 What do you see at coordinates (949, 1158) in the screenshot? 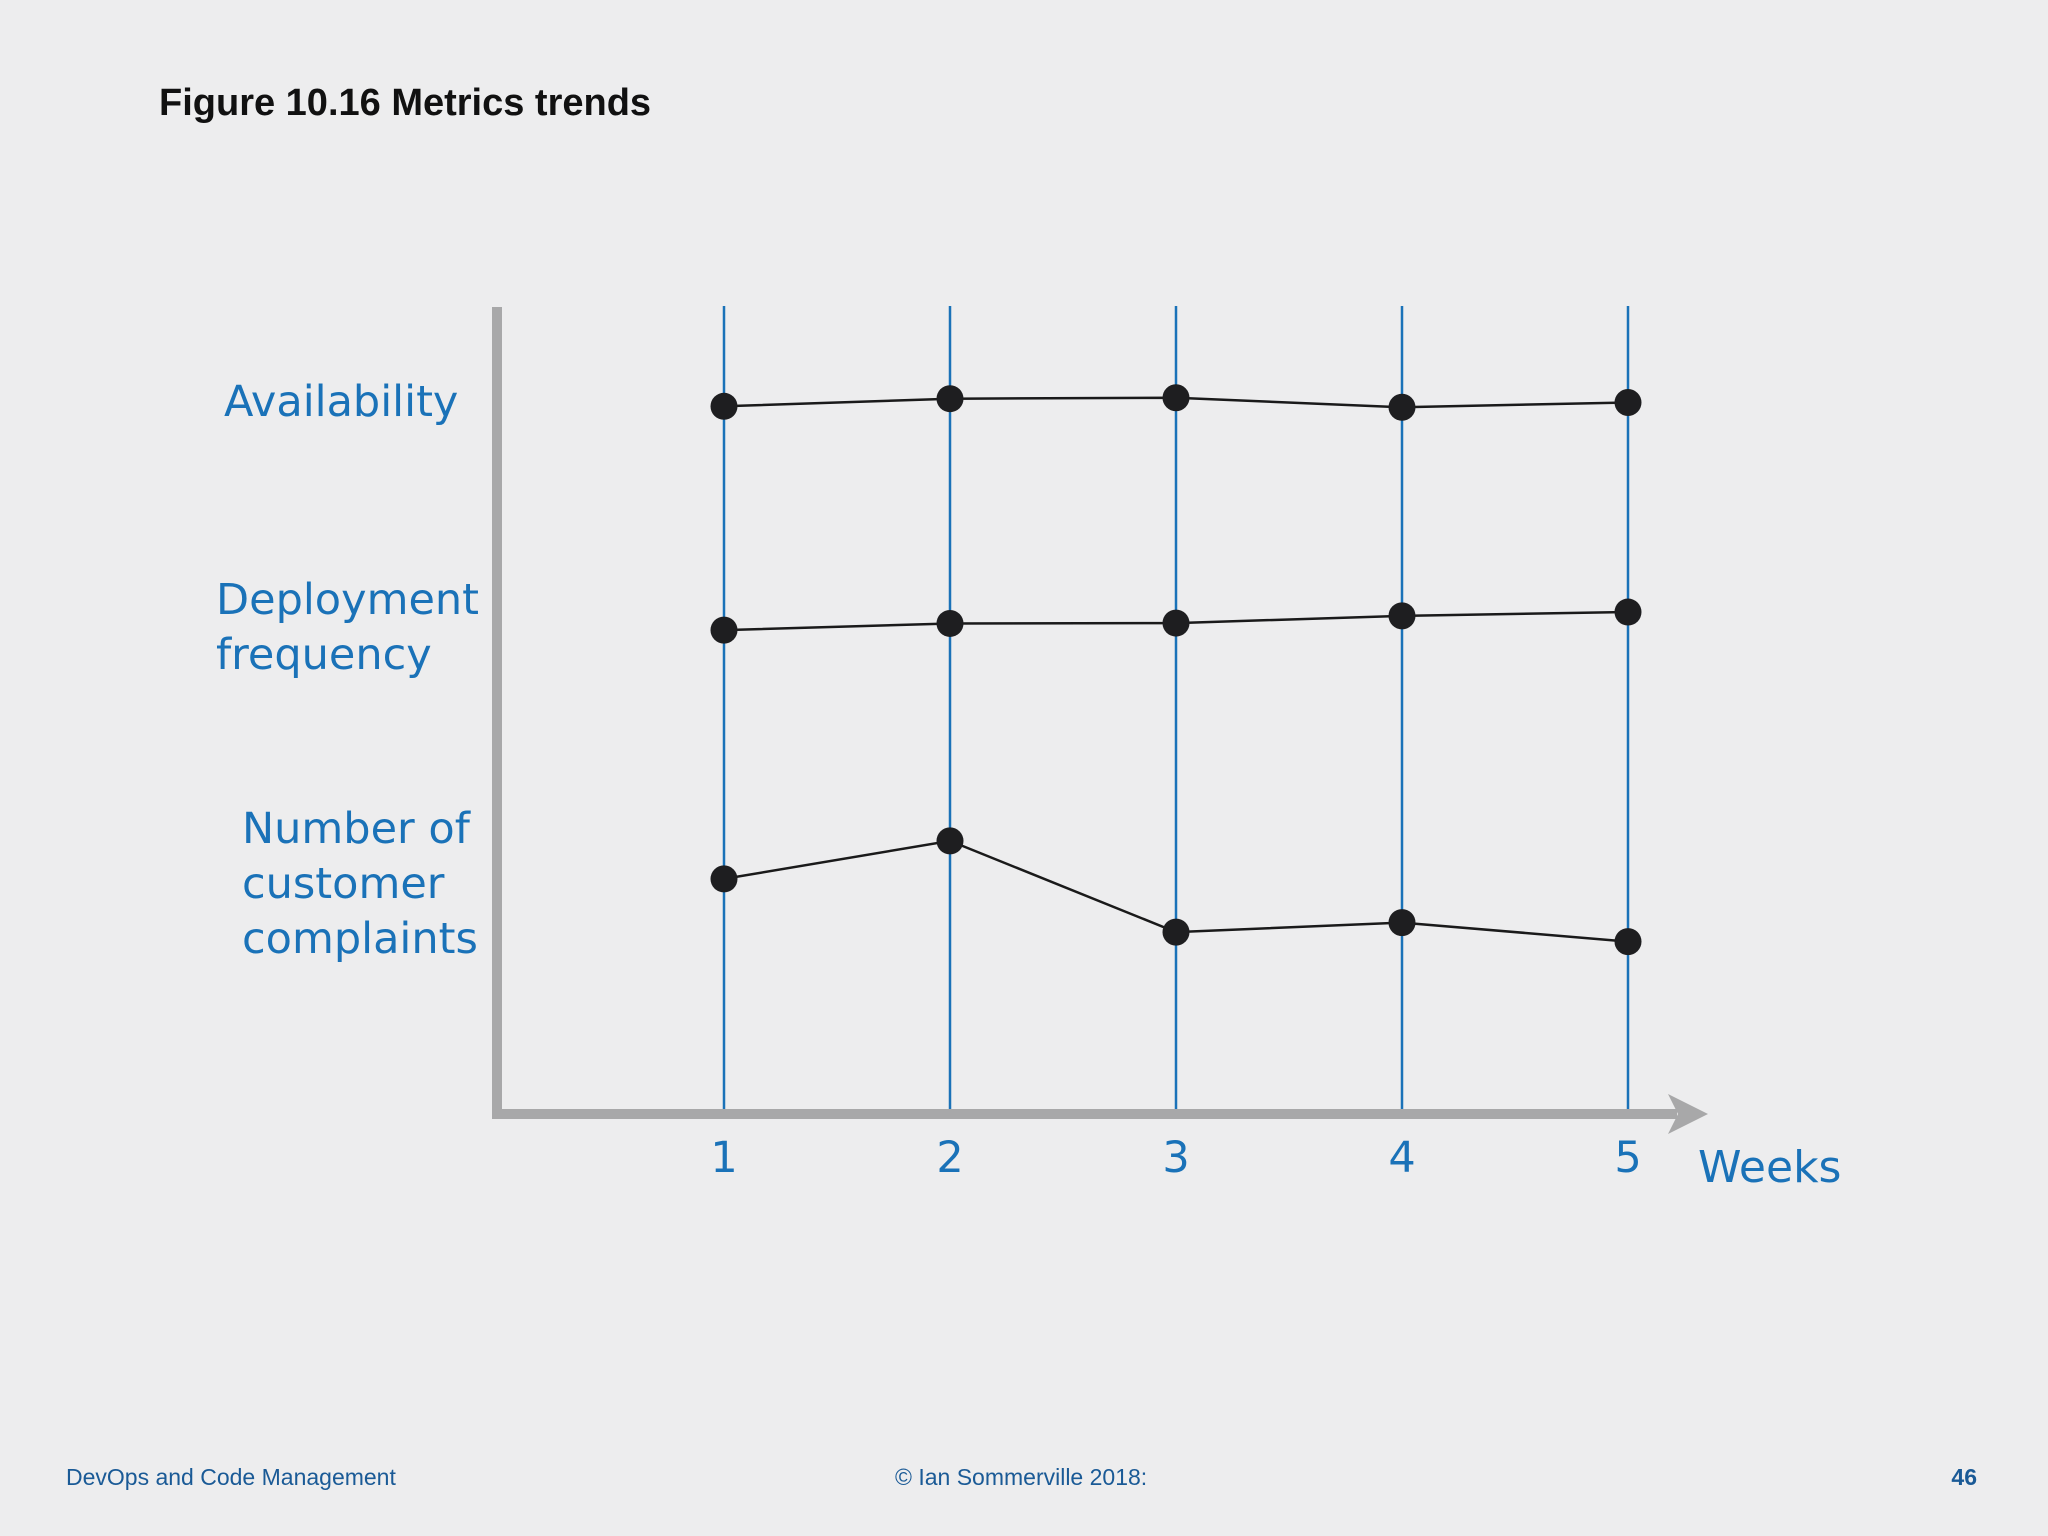
I see `x-tick-label: 2` at bounding box center [949, 1158].